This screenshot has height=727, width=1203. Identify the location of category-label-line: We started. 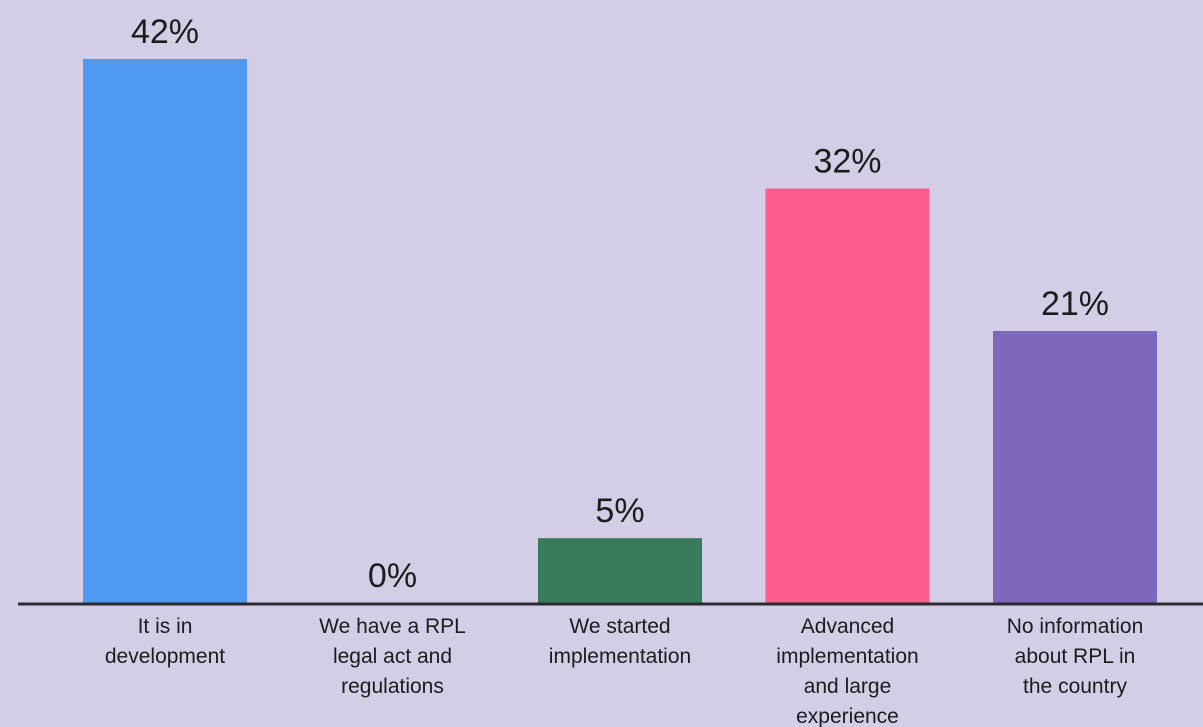
(619, 626).